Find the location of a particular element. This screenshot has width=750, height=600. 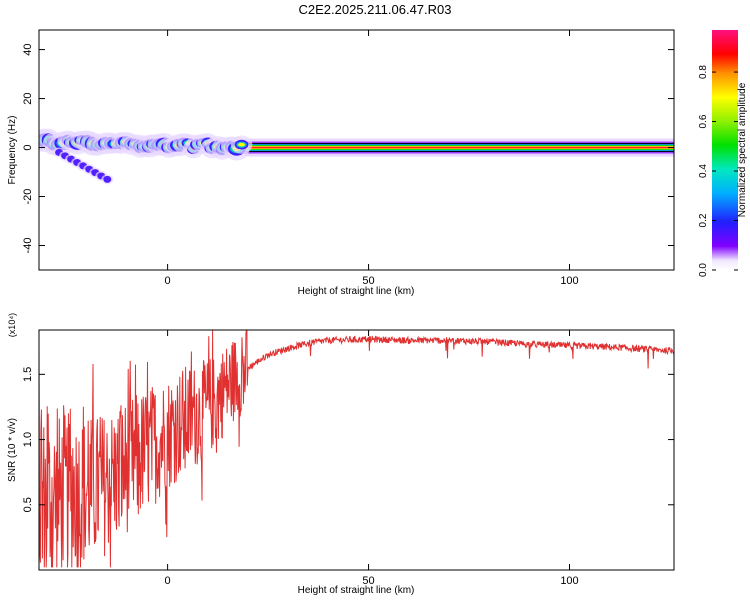

snr-y-axis-label: SNR (10 * v/v) is located at coordinates (12, 450).